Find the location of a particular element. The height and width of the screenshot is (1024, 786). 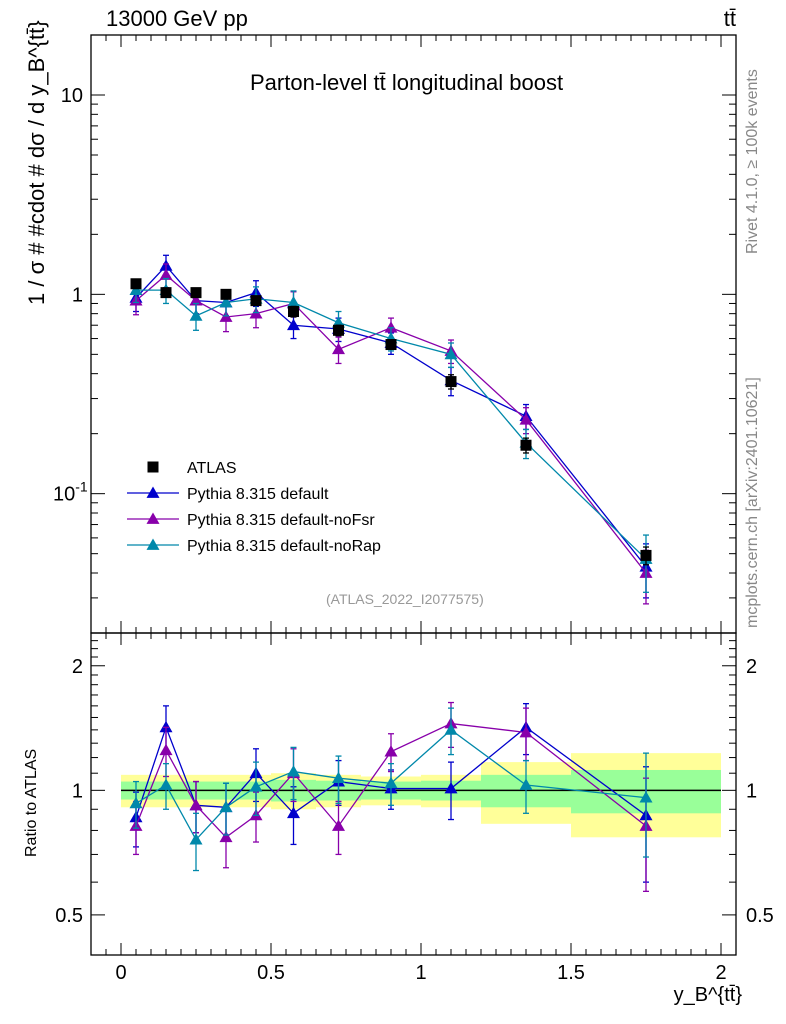

legend-marker-atlas is located at coordinates (153, 467).